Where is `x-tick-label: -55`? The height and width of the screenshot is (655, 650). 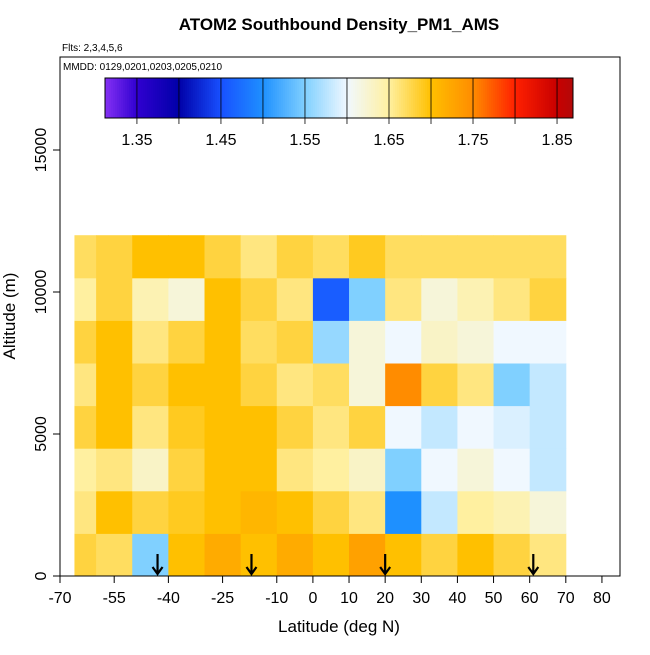
x-tick-label: -55 is located at coordinates (114, 598).